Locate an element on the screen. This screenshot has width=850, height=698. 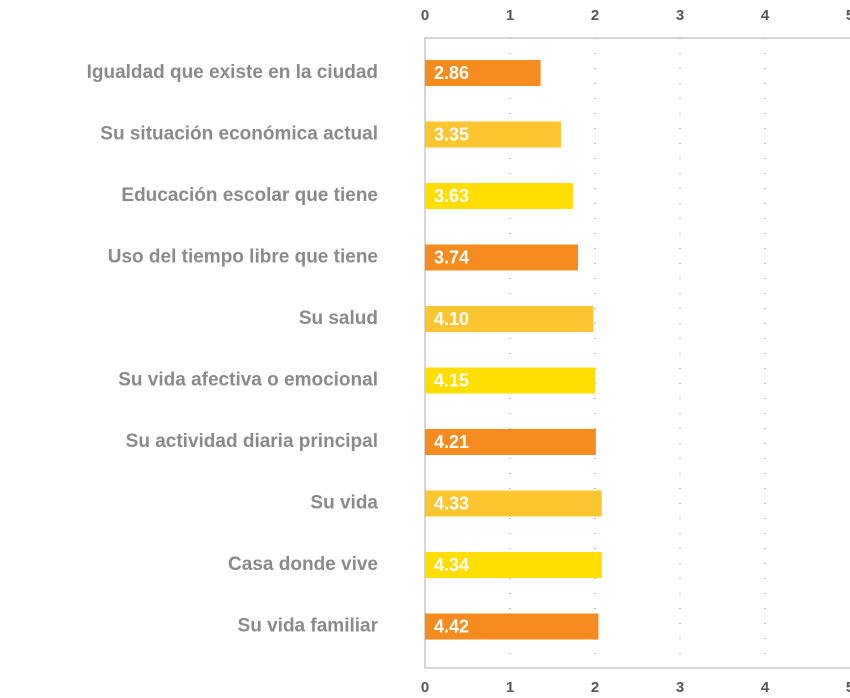
bar-label: 2.86 is located at coordinates (451, 73).